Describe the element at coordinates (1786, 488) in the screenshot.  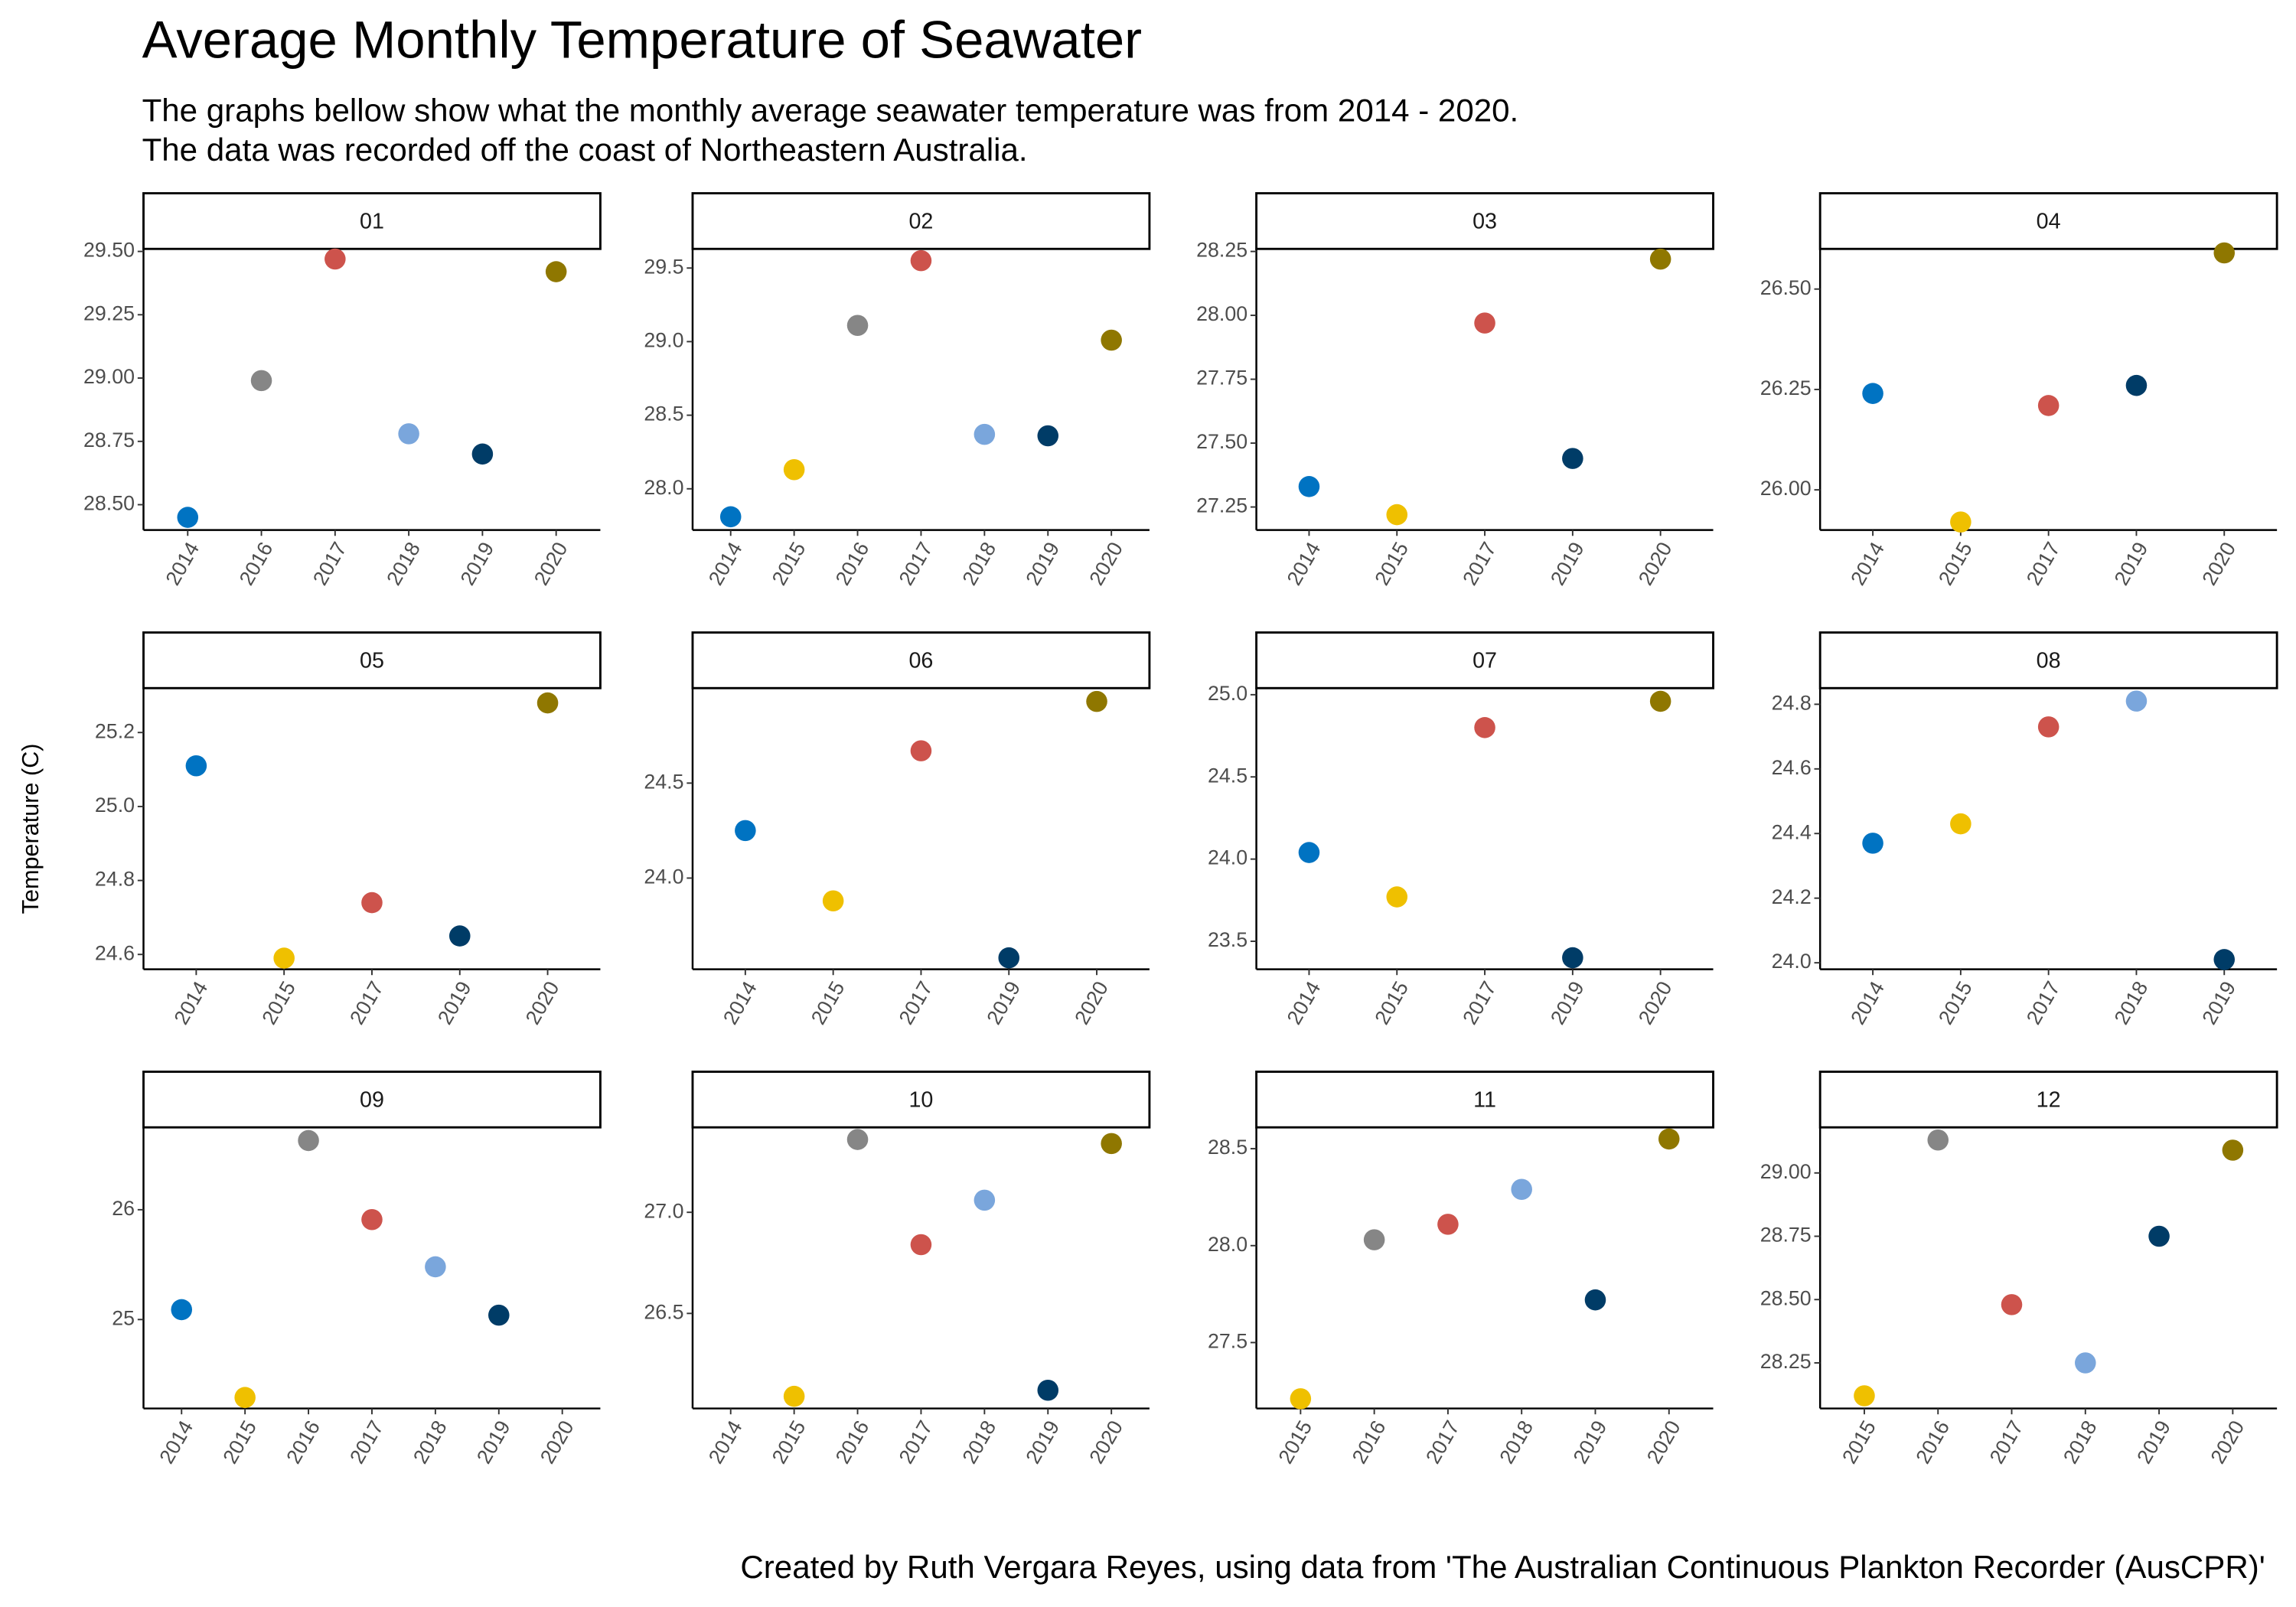
I see `y-tick-label: 26.00` at that location.